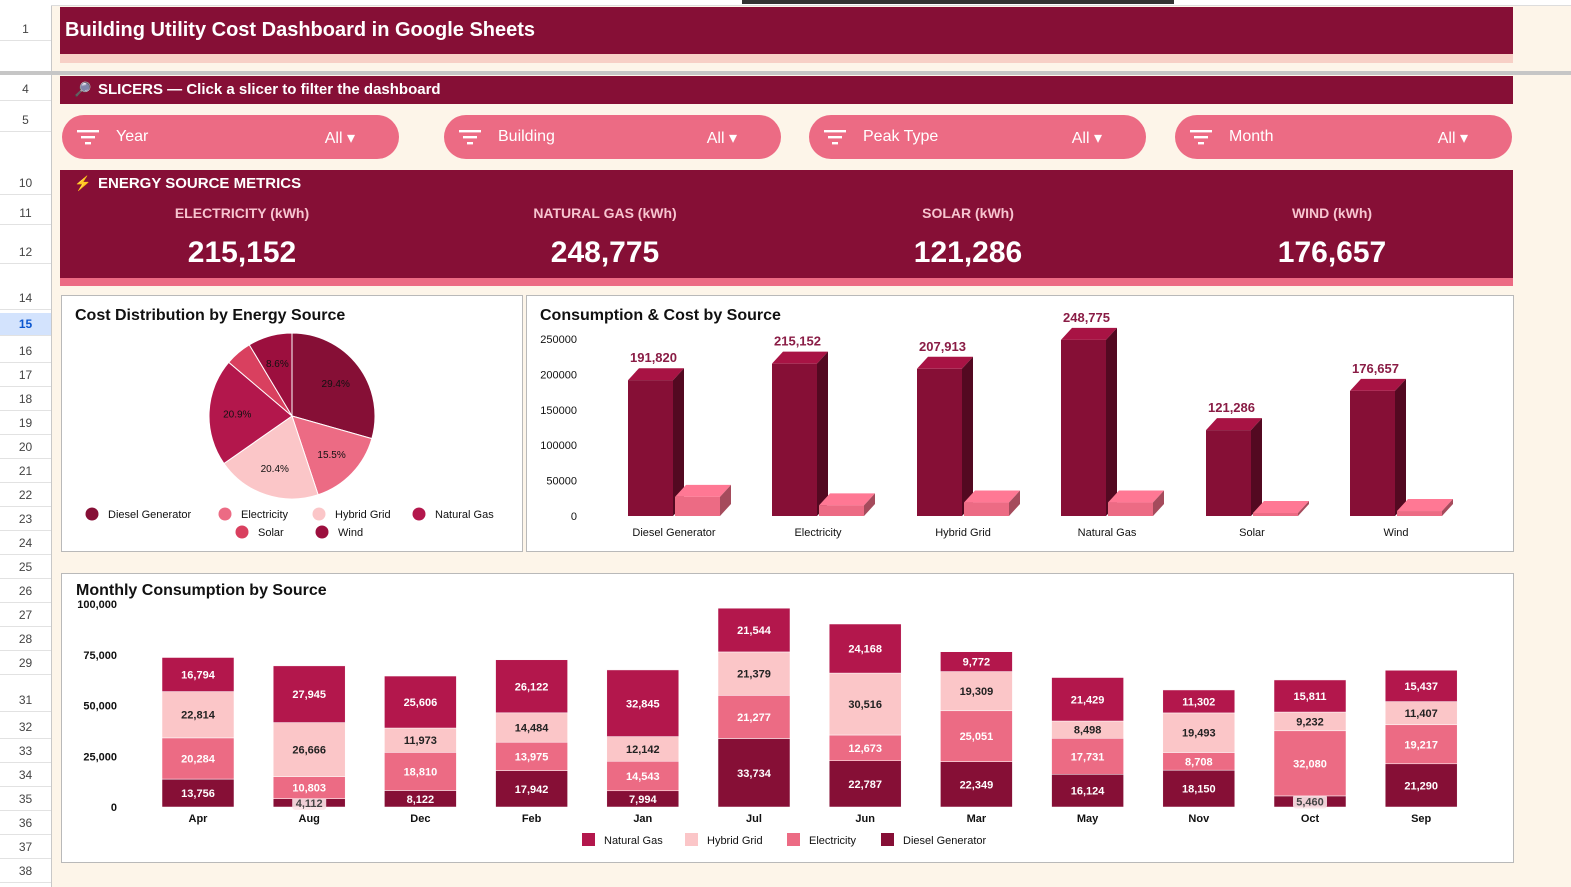 The image size is (1571, 887). What do you see at coordinates (25, 399) in the screenshot?
I see `row-number: 18` at bounding box center [25, 399].